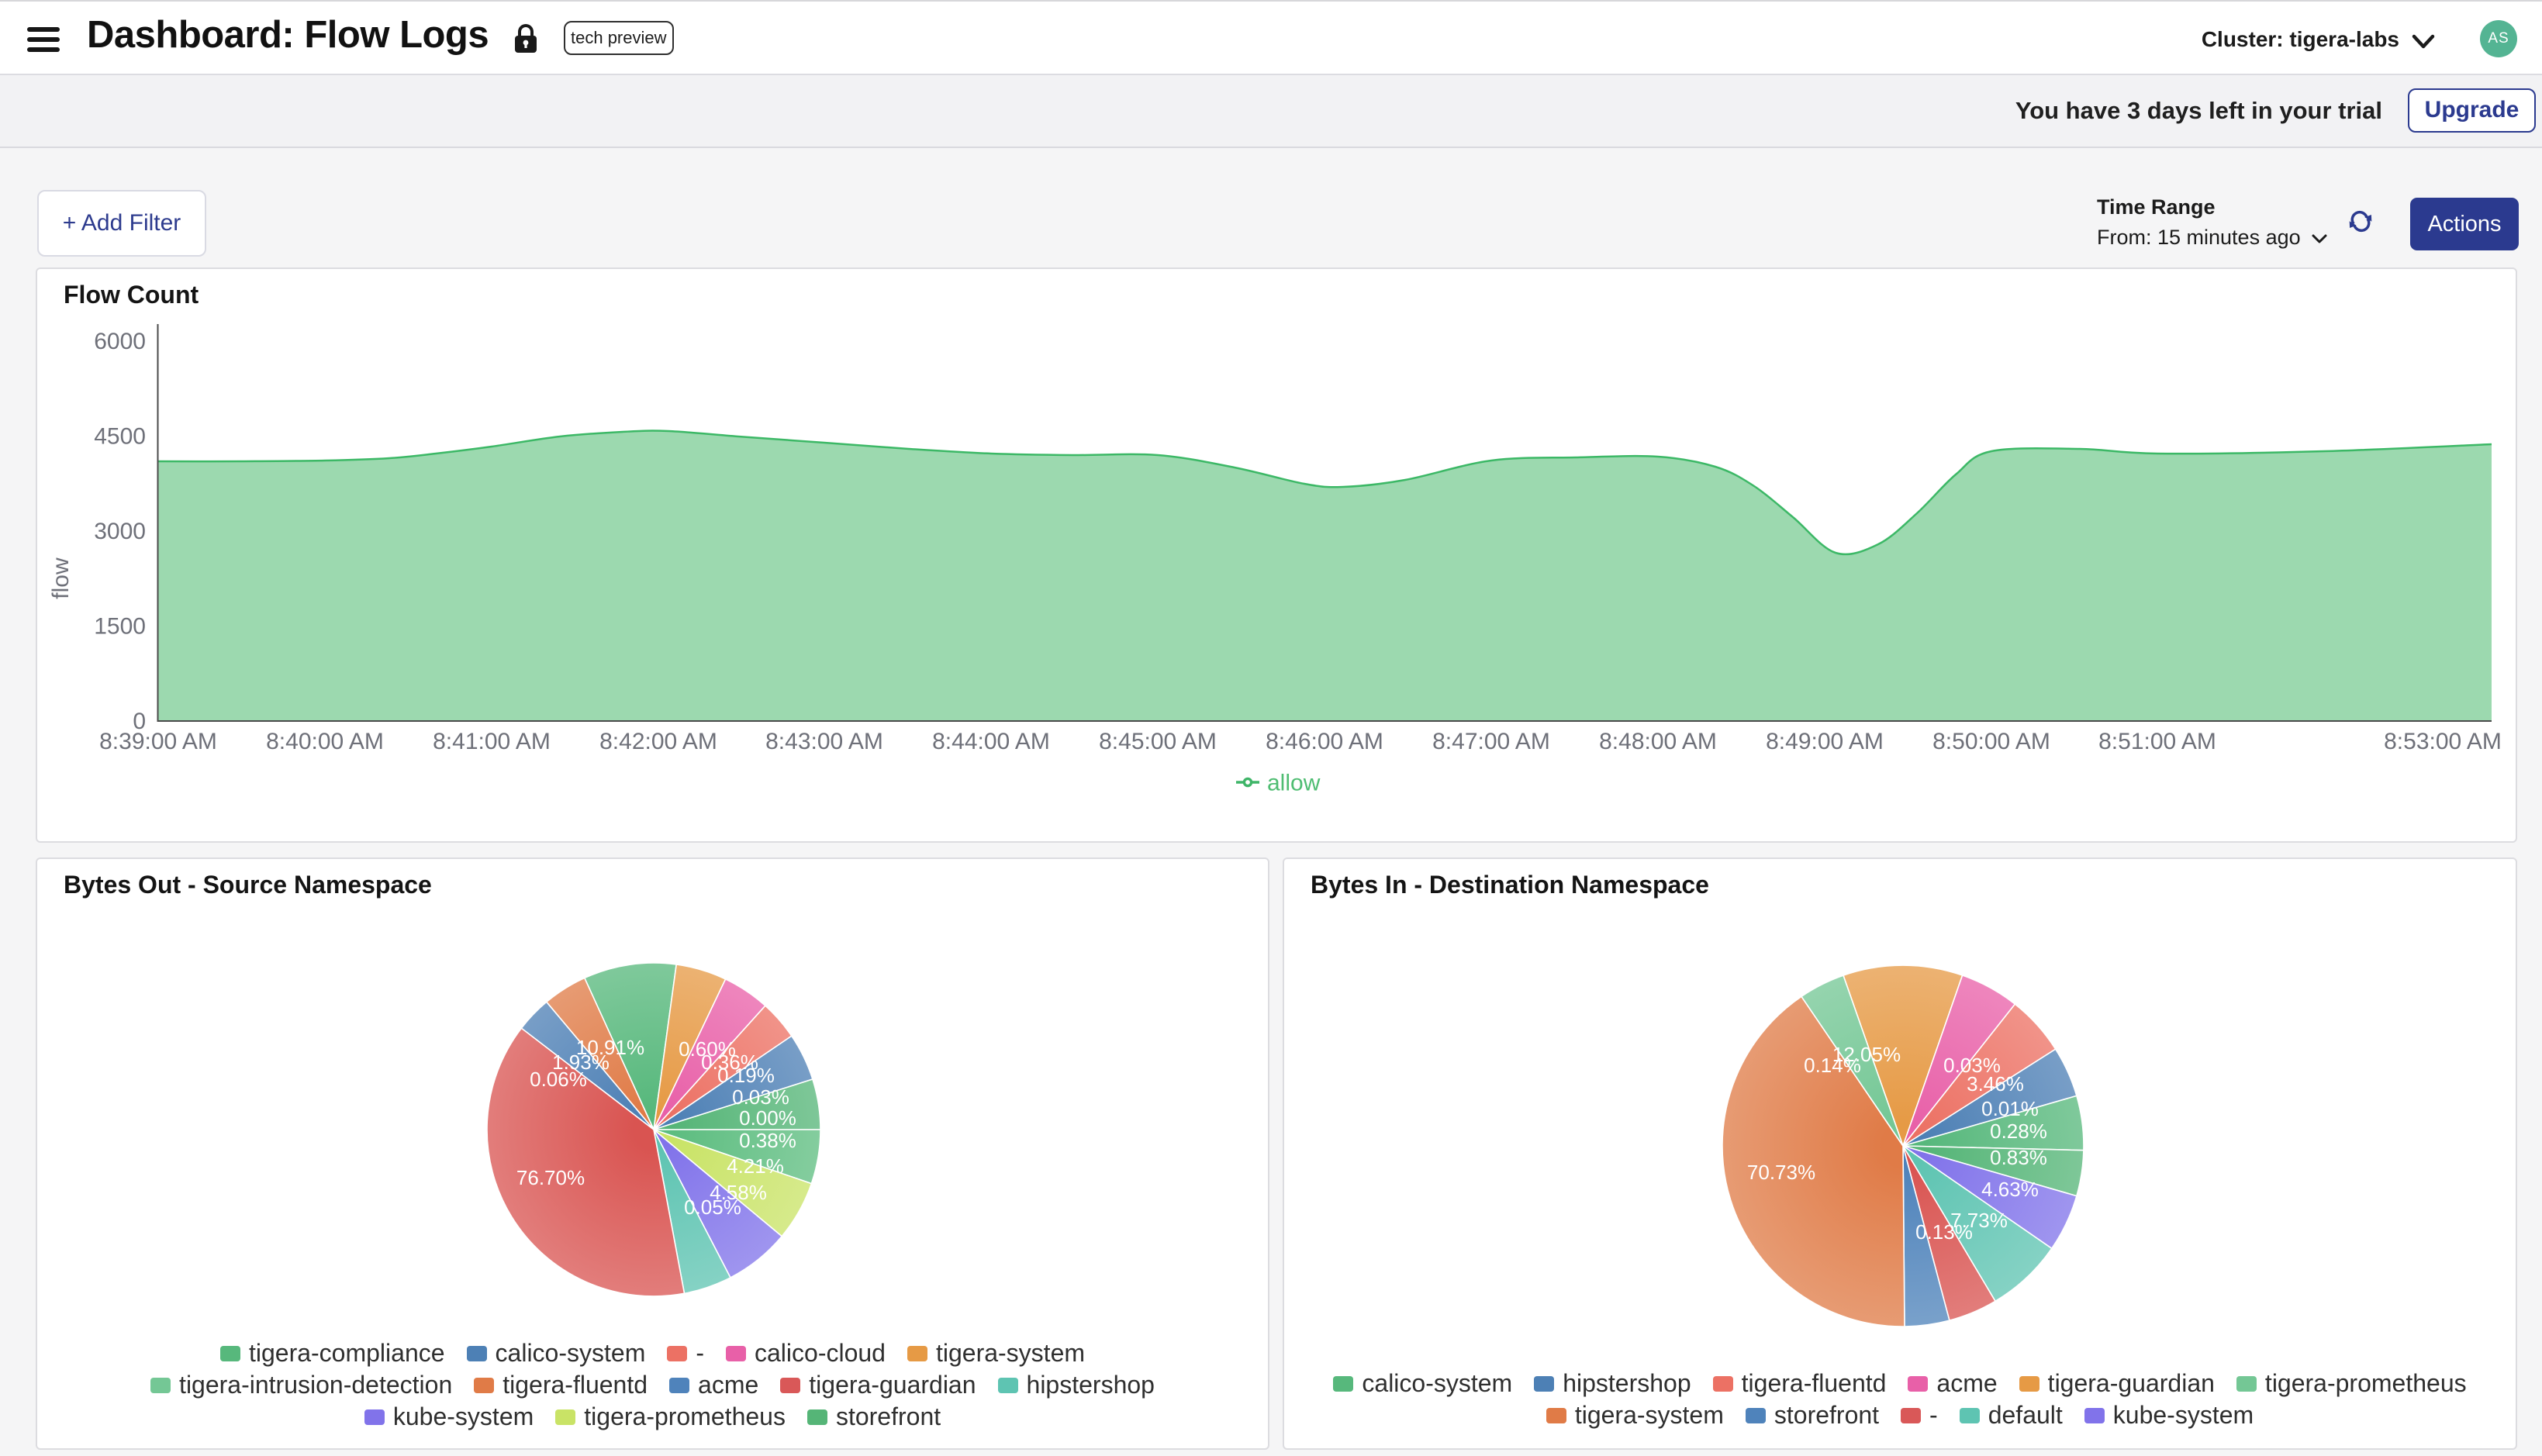 This screenshot has height=1456, width=2542. Describe the element at coordinates (550, 1177) in the screenshot. I see `svg-text: 76.70%` at that location.